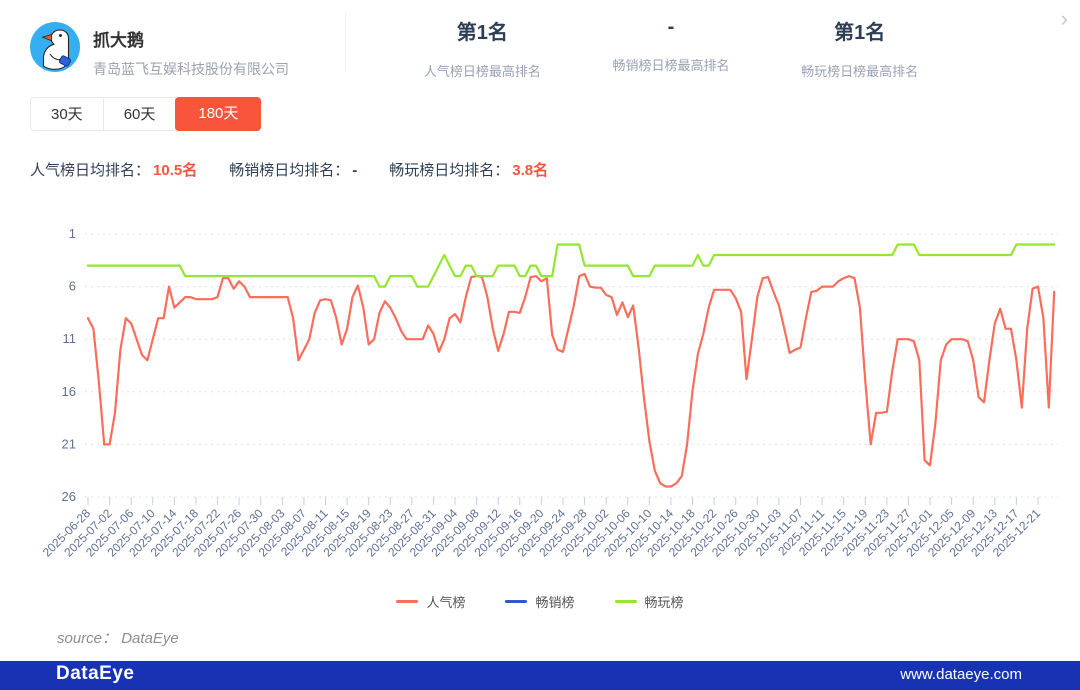 The image size is (1080, 690). What do you see at coordinates (859, 48) in the screenshot?
I see `stat-item-2: 第1名畅玩榜日榜最高排名` at bounding box center [859, 48].